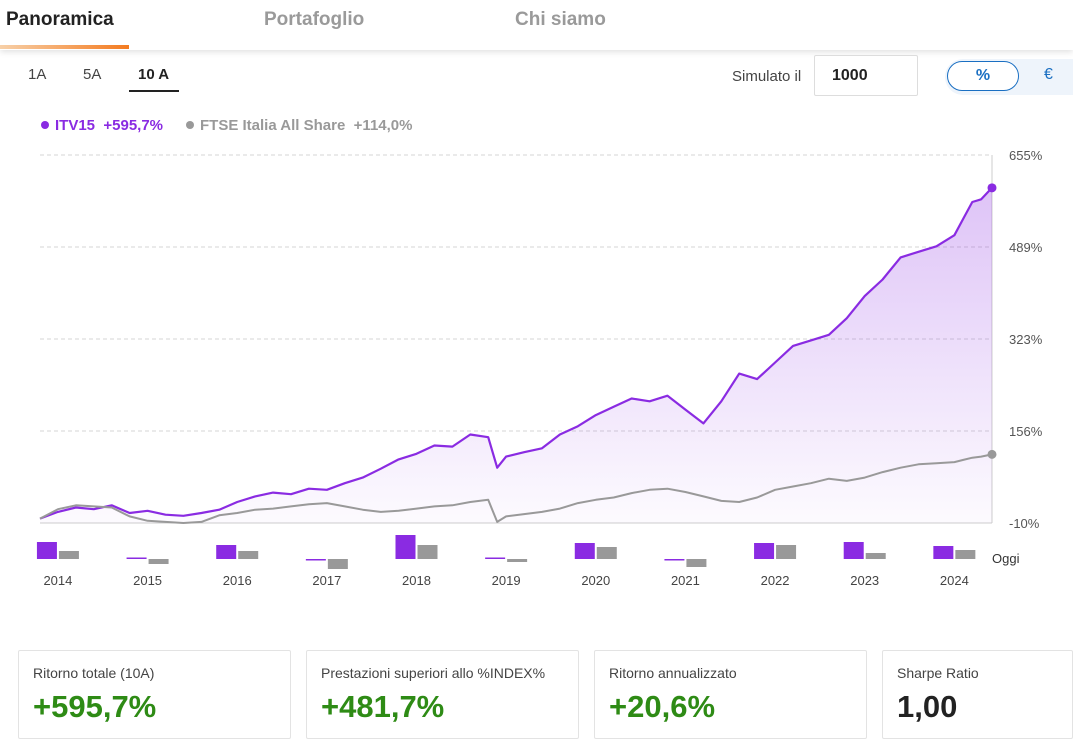 This screenshot has height=743, width=1073. I want to click on x-tick-label: 2022, so click(775, 580).